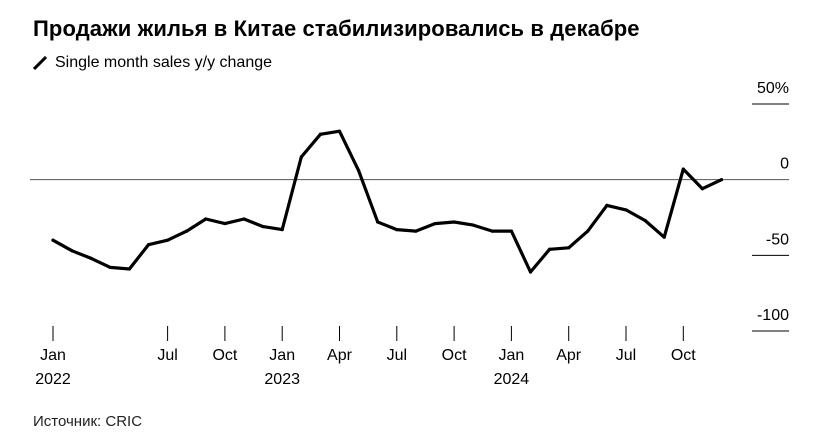 This screenshot has width=829, height=442. Describe the element at coordinates (773, 88) in the screenshot. I see `y-tick-label: 50%` at that location.